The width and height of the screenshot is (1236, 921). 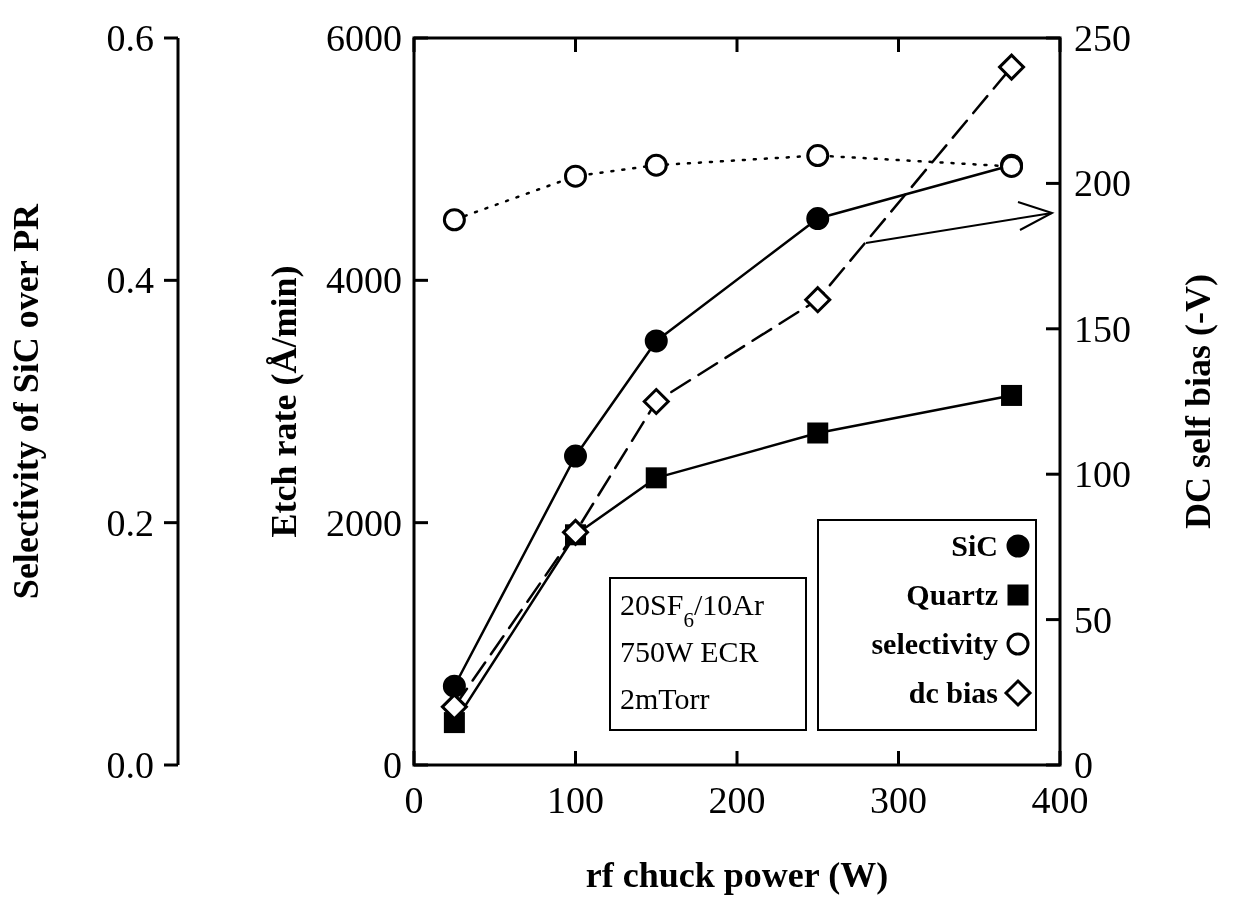 What do you see at coordinates (692, 610) in the screenshot?
I see `annotation: 20SF$_{6}$/10Ar` at bounding box center [692, 610].